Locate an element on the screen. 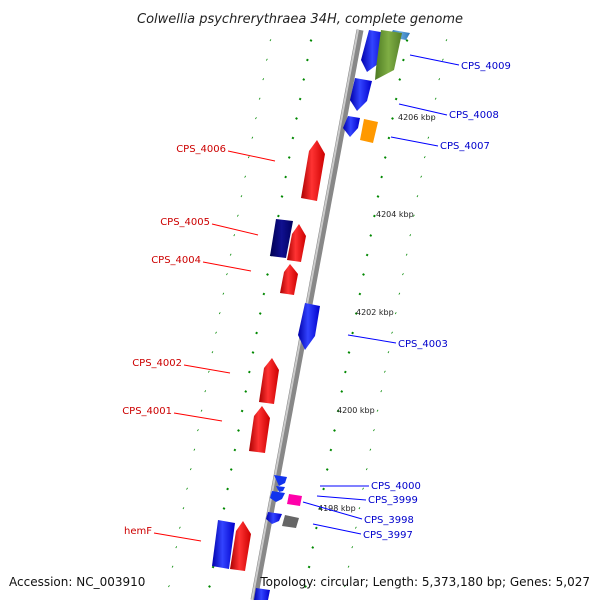 The width and height of the screenshot is (600, 600). gene-arrow-bottom is located at coordinates (262, 594).